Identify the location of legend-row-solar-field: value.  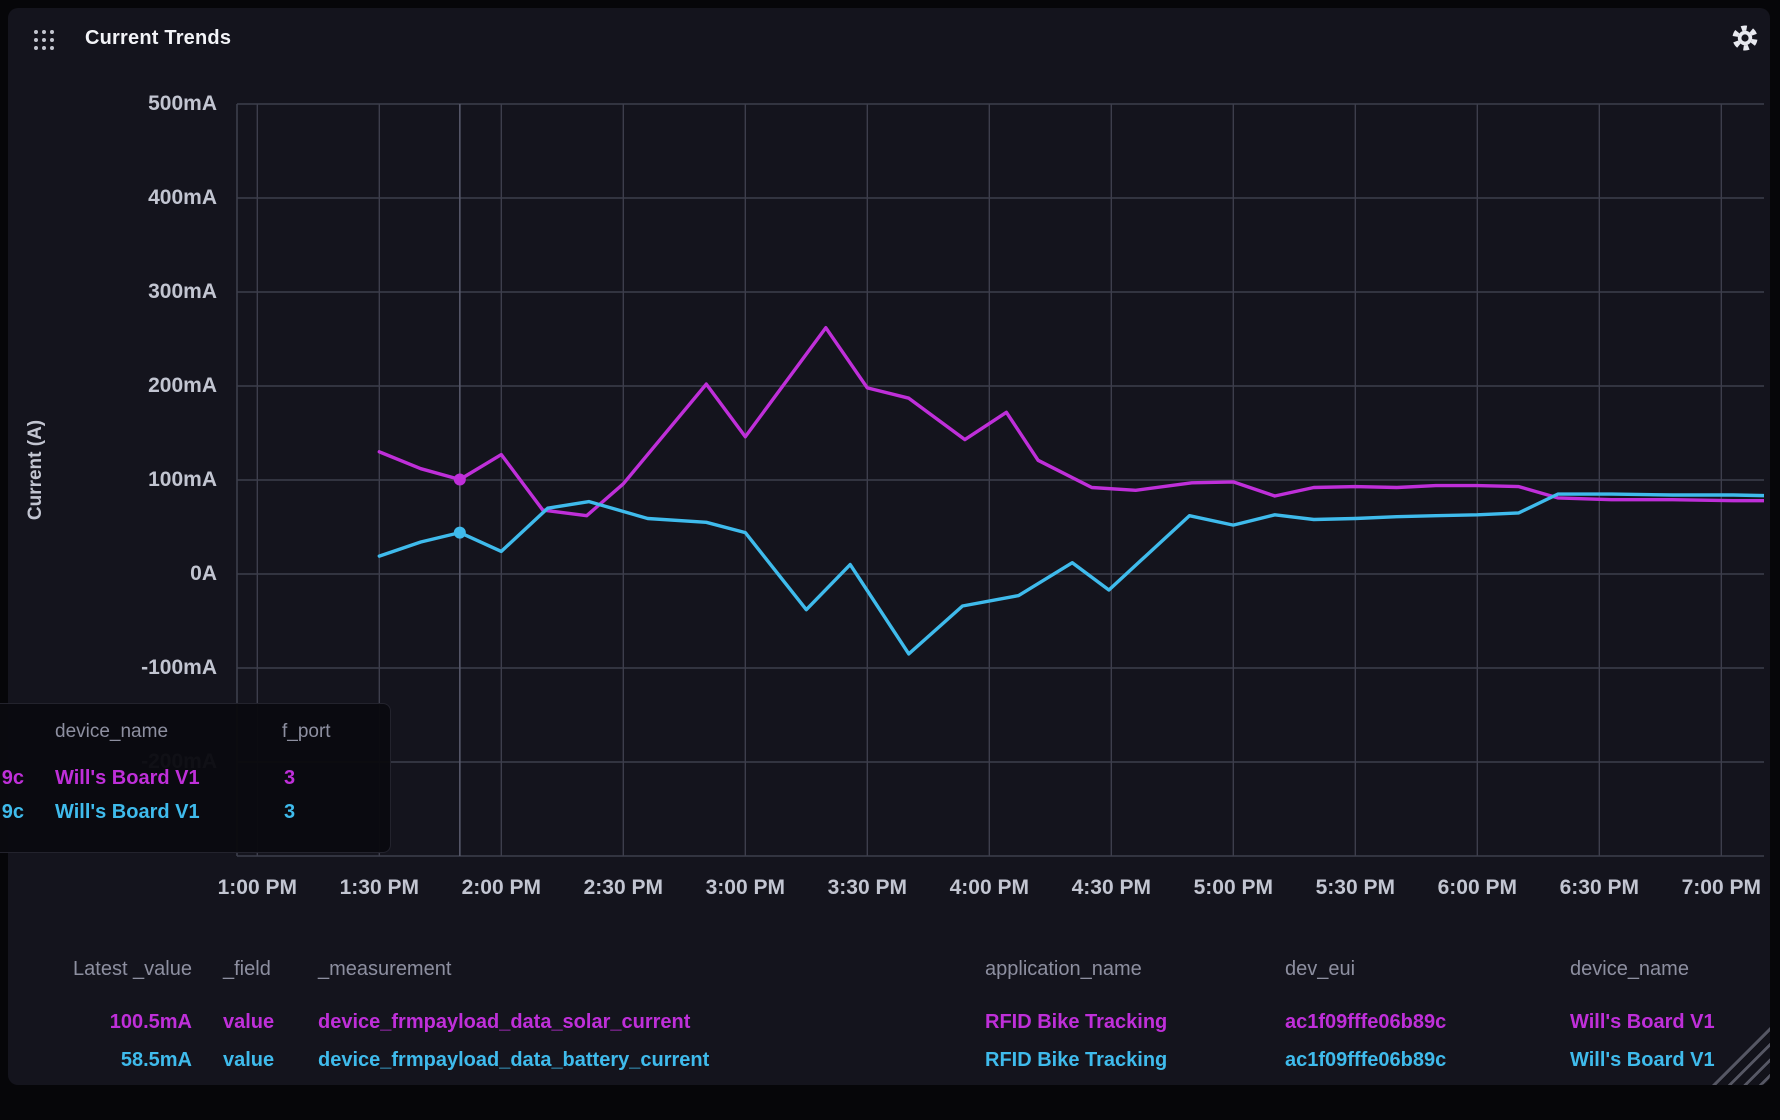
(249, 1022).